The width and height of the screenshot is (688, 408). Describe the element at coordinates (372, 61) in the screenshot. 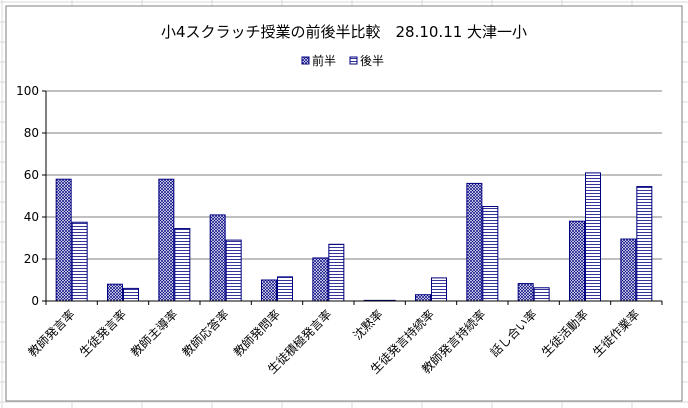

I see `legend-label: 後半` at that location.